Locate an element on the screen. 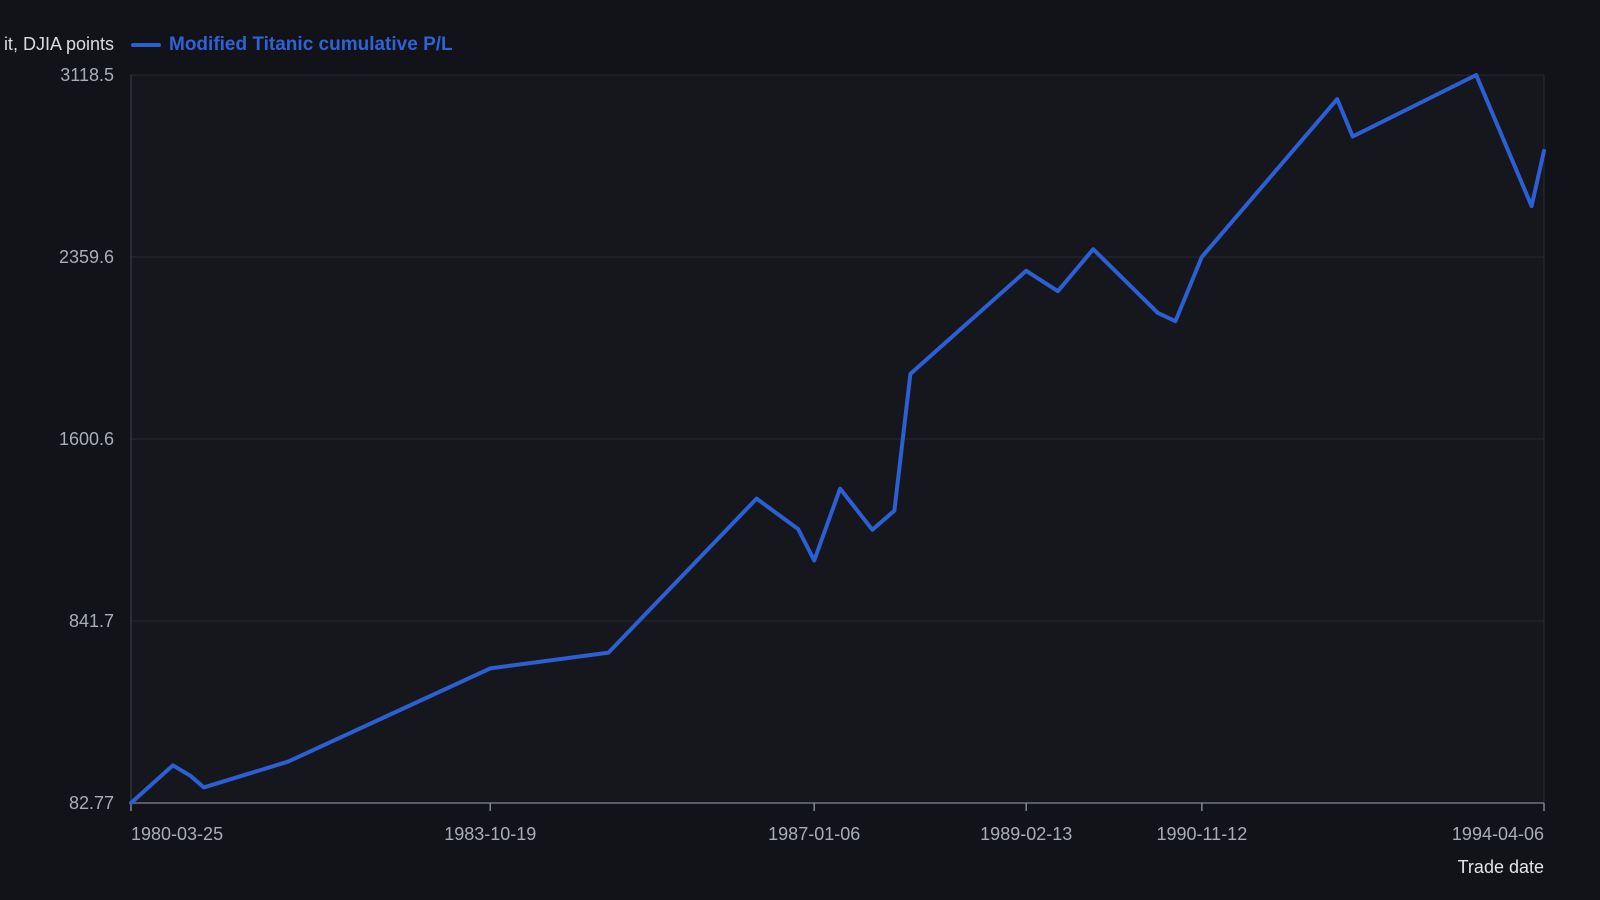 This screenshot has width=1600, height=900. x-tick-label: 1994-04-06 is located at coordinates (1498, 834).